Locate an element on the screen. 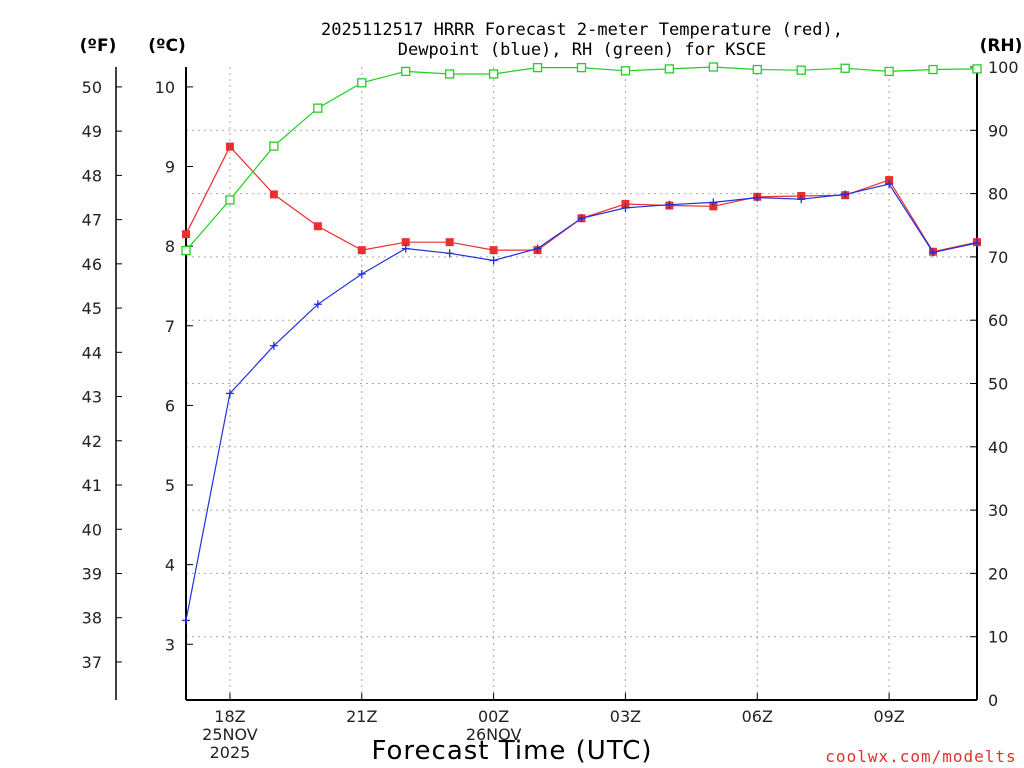 The height and width of the screenshot is (768, 1024). chart-title-line2: Dewpoint (blue), RH (green) for KSCE is located at coordinates (582, 50).